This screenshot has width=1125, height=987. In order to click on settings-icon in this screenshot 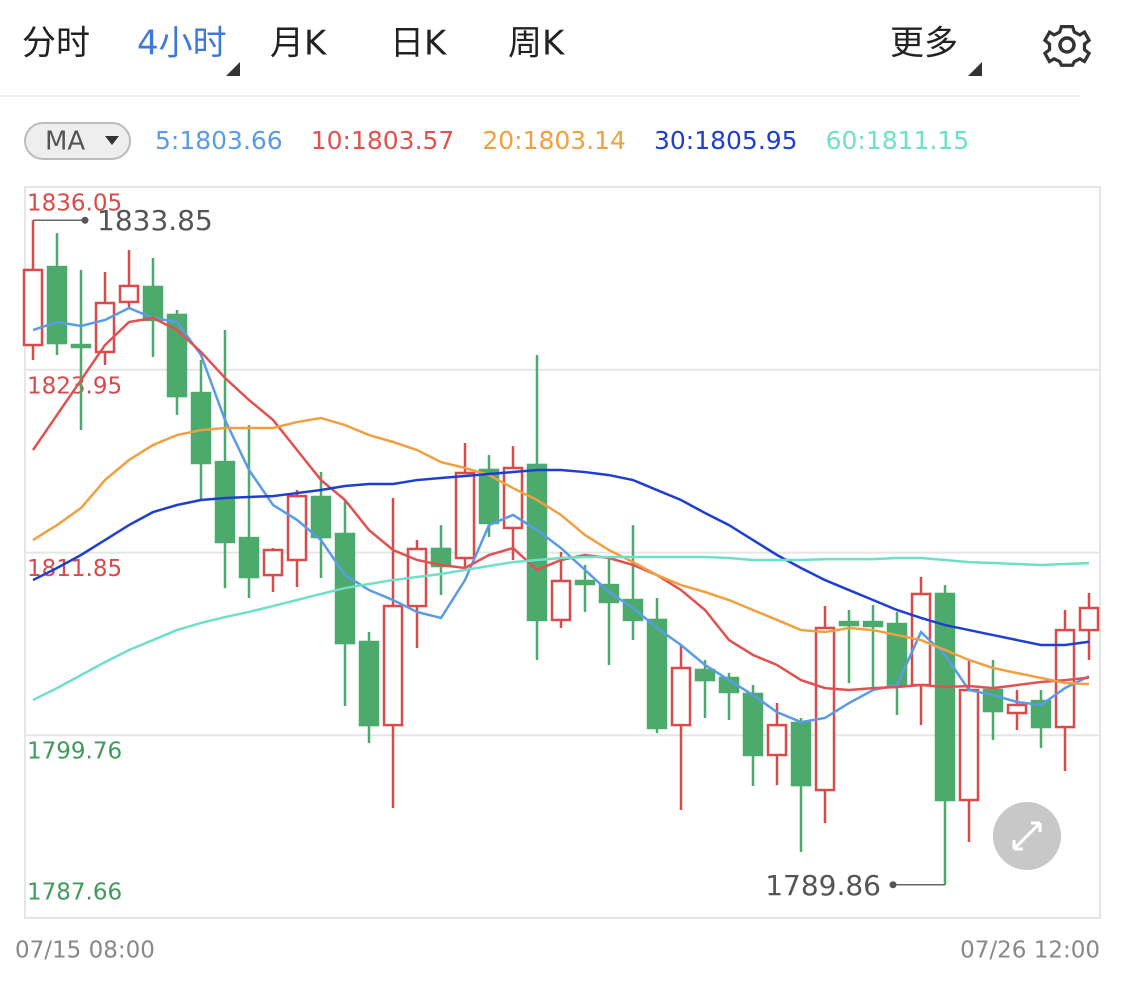, I will do `click(1067, 45)`.